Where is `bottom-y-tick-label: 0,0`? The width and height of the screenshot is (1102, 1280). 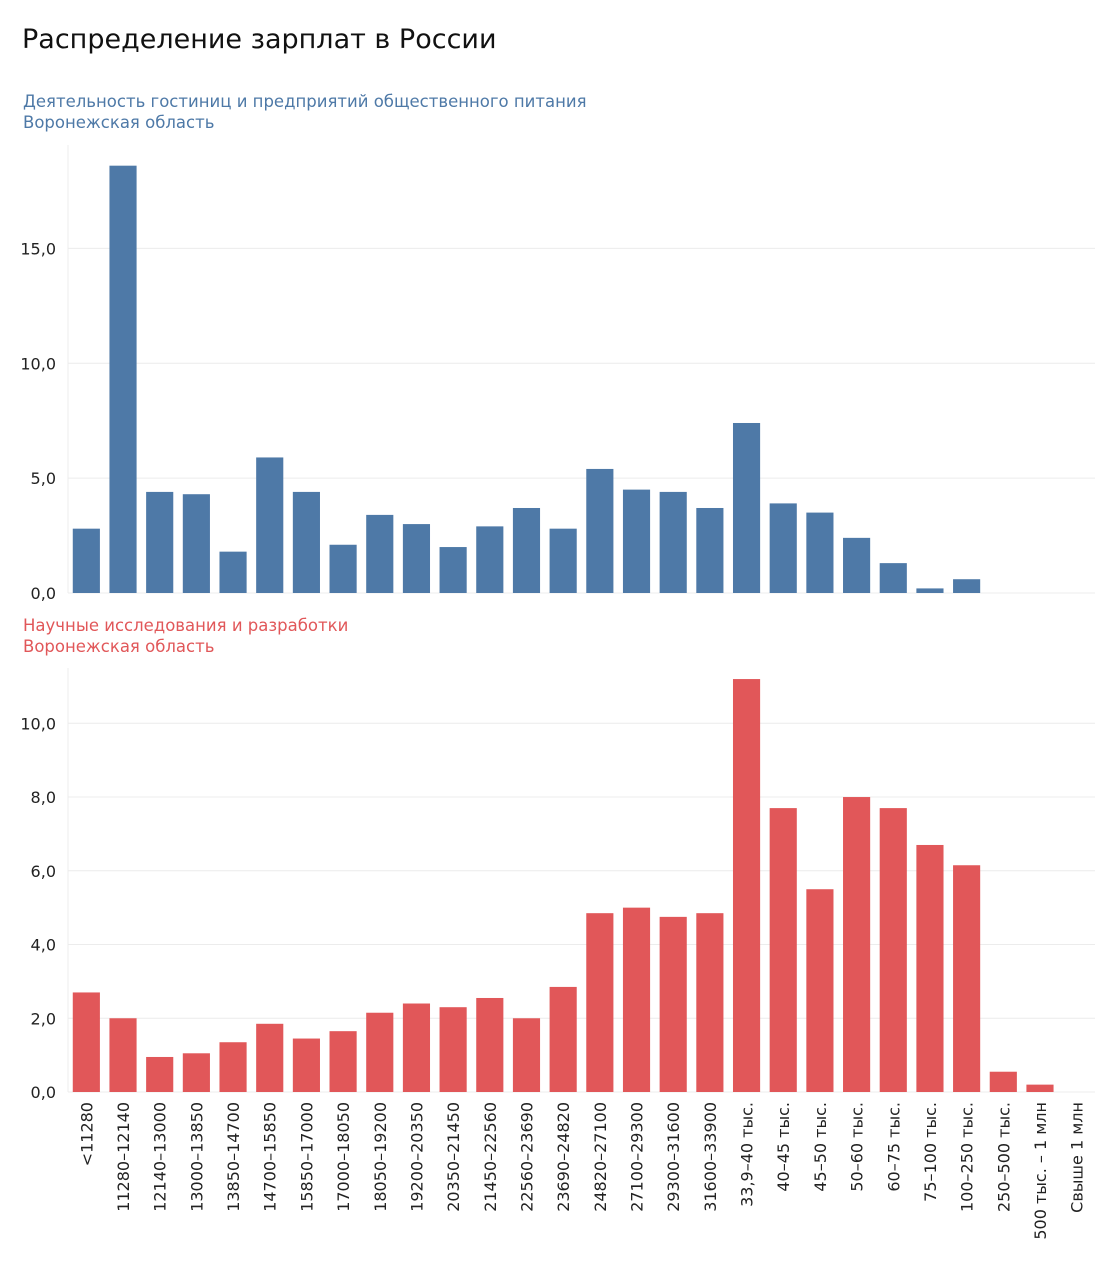
bottom-y-tick-label: 0,0 is located at coordinates (43, 1092).